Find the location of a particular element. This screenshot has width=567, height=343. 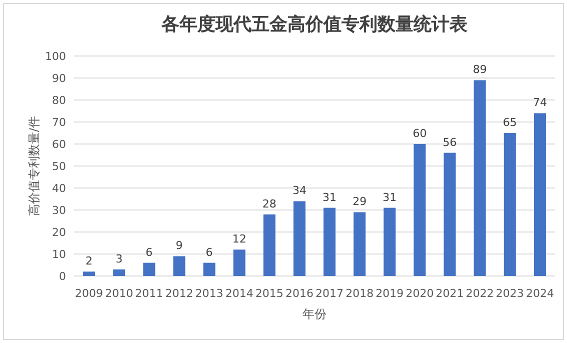

x-tick-label: 2017 is located at coordinates (330, 293).